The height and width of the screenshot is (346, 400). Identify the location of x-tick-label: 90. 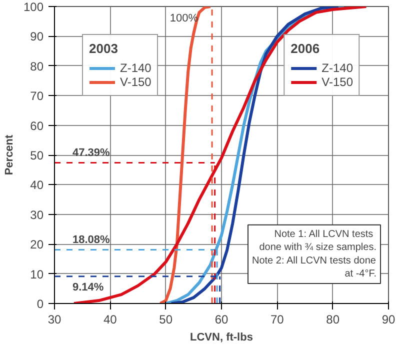
(389, 319).